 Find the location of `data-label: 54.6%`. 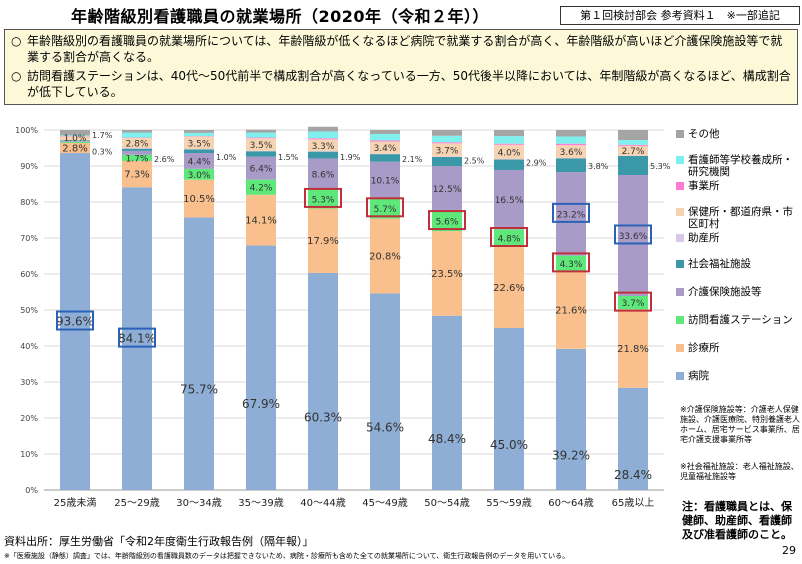

data-label: 54.6% is located at coordinates (385, 428).